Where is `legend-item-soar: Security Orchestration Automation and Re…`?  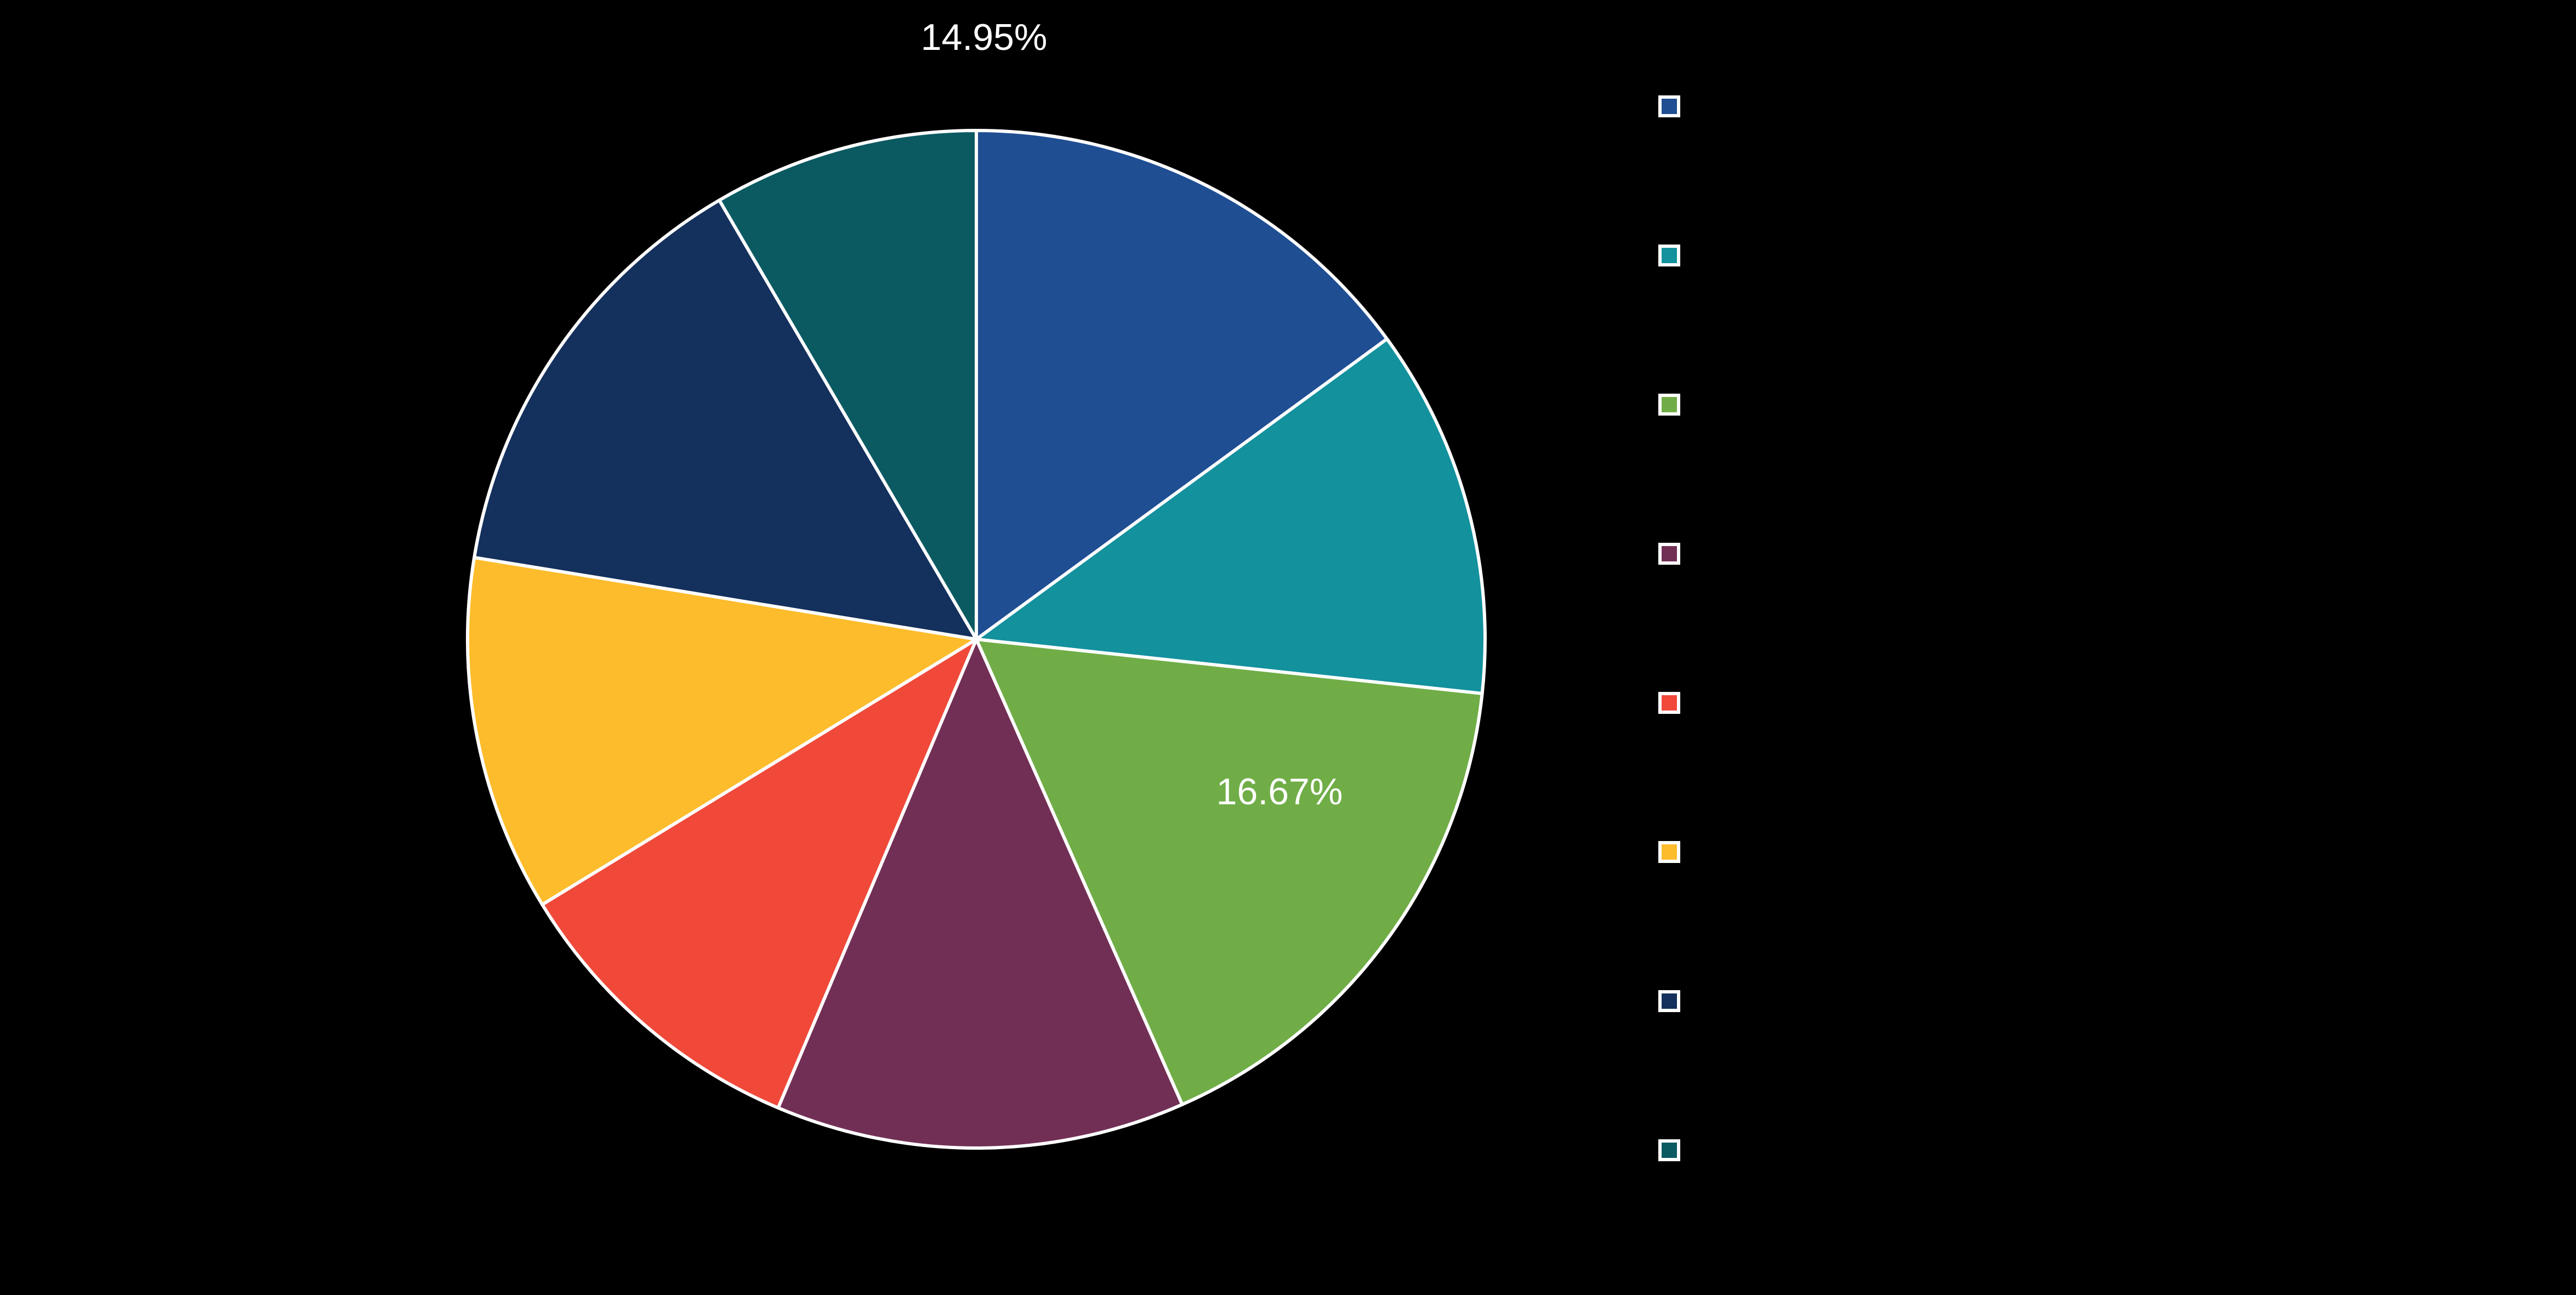 legend-item-soar: Security Orchestration Automation and Re… is located at coordinates (2059, 584).